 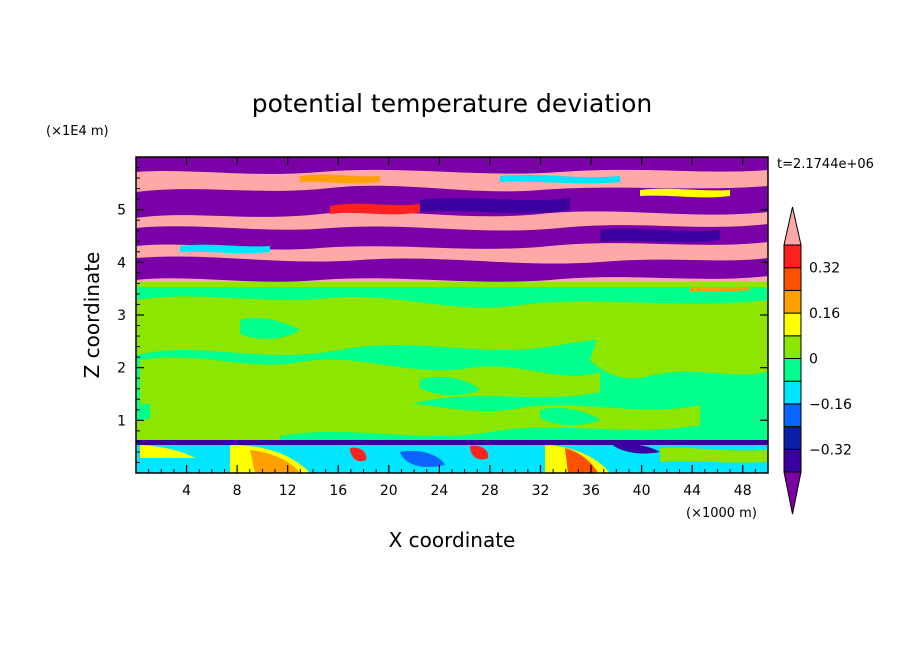 What do you see at coordinates (452, 540) in the screenshot?
I see `x-axis-label: X coordinate` at bounding box center [452, 540].